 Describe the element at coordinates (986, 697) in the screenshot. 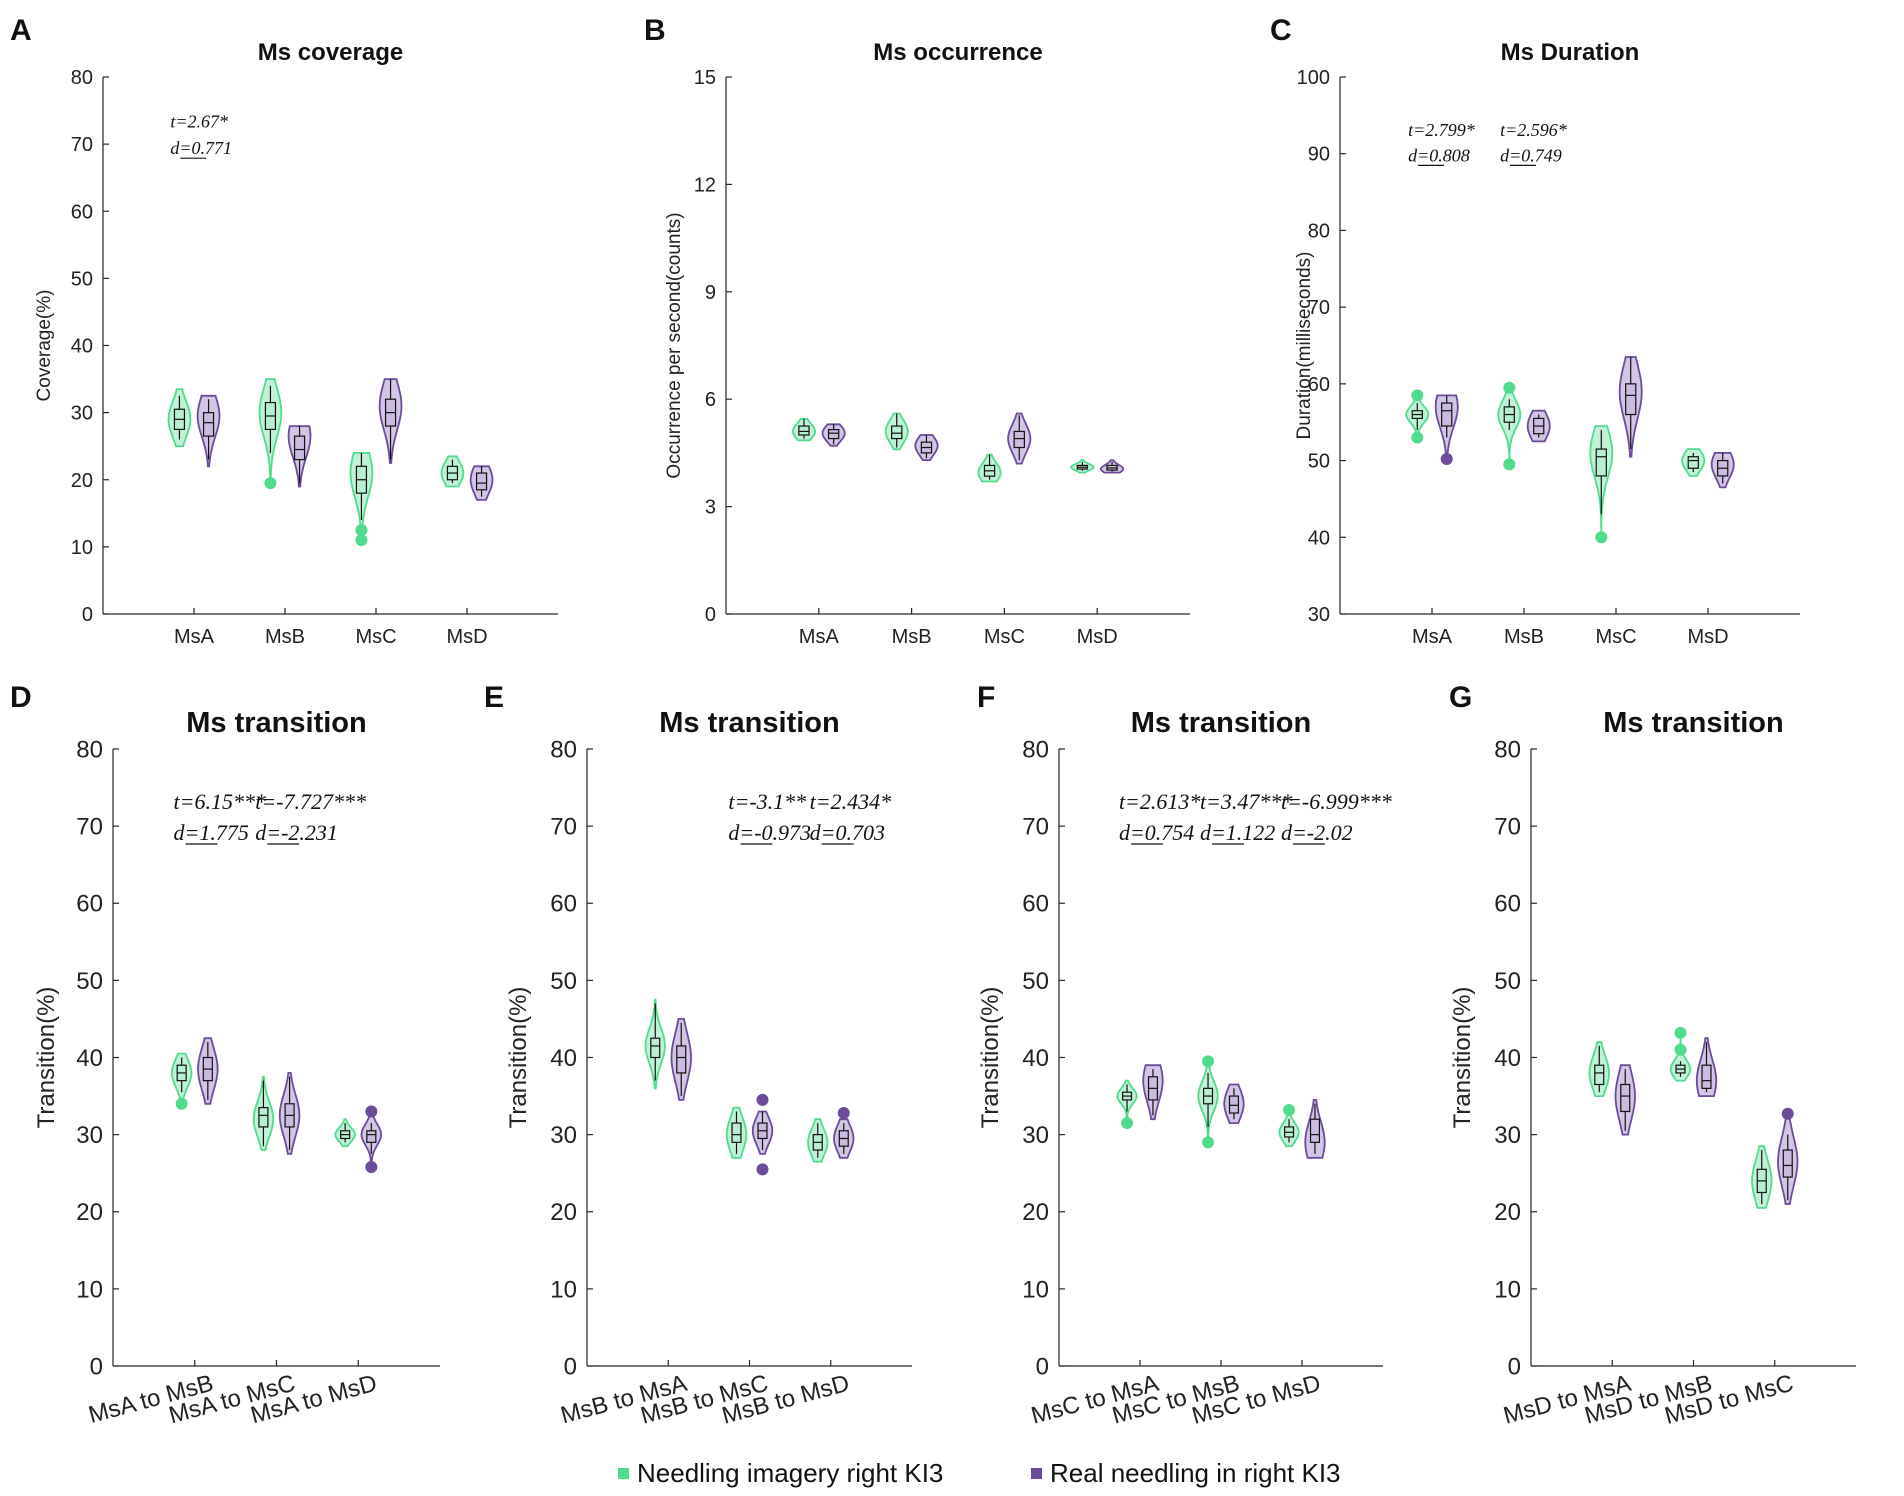

I see `panel-label: F` at that location.